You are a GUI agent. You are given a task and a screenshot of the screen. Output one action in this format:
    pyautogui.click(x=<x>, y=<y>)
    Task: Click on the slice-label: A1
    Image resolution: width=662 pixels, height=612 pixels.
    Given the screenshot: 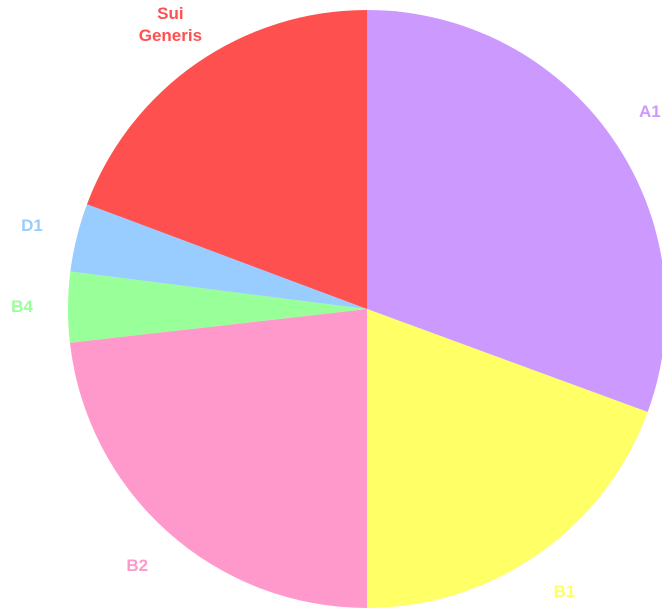 What is the action you would take?
    pyautogui.click(x=650, y=111)
    